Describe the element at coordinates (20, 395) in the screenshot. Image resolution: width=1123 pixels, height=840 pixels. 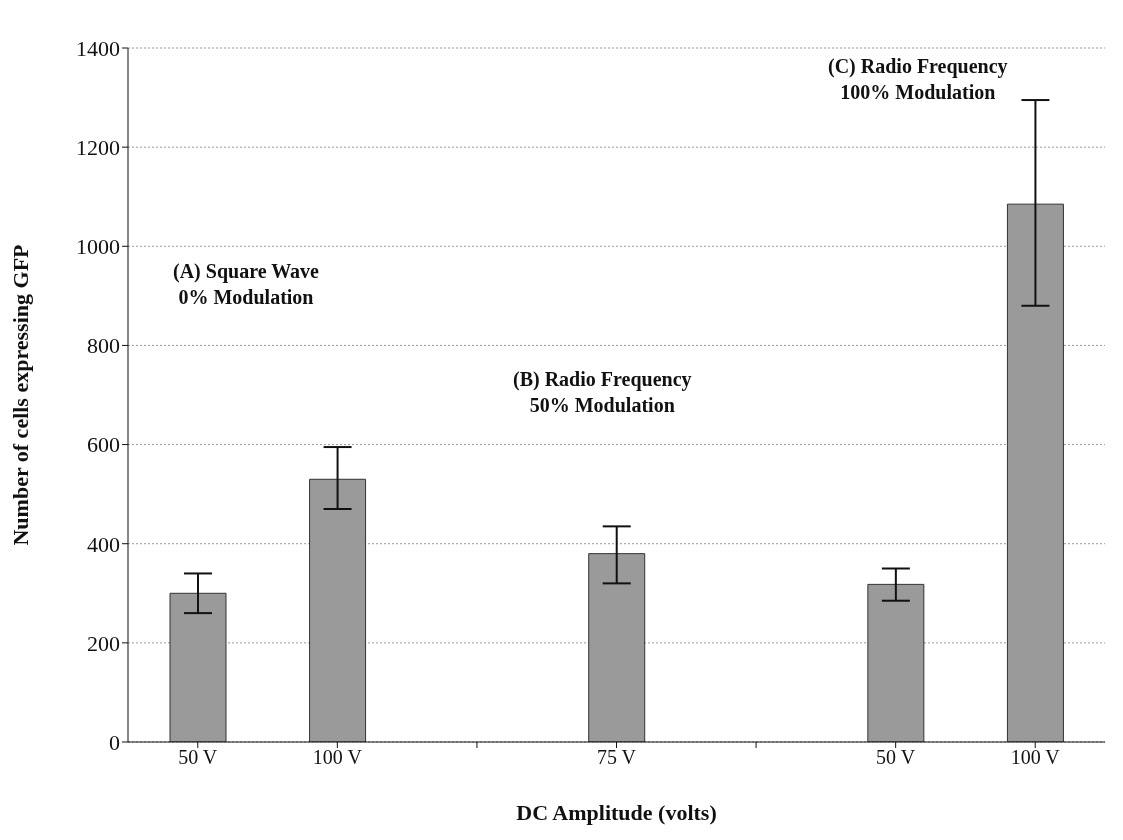
I see `y-axis-title: Number of cells expressing GFP` at that location.